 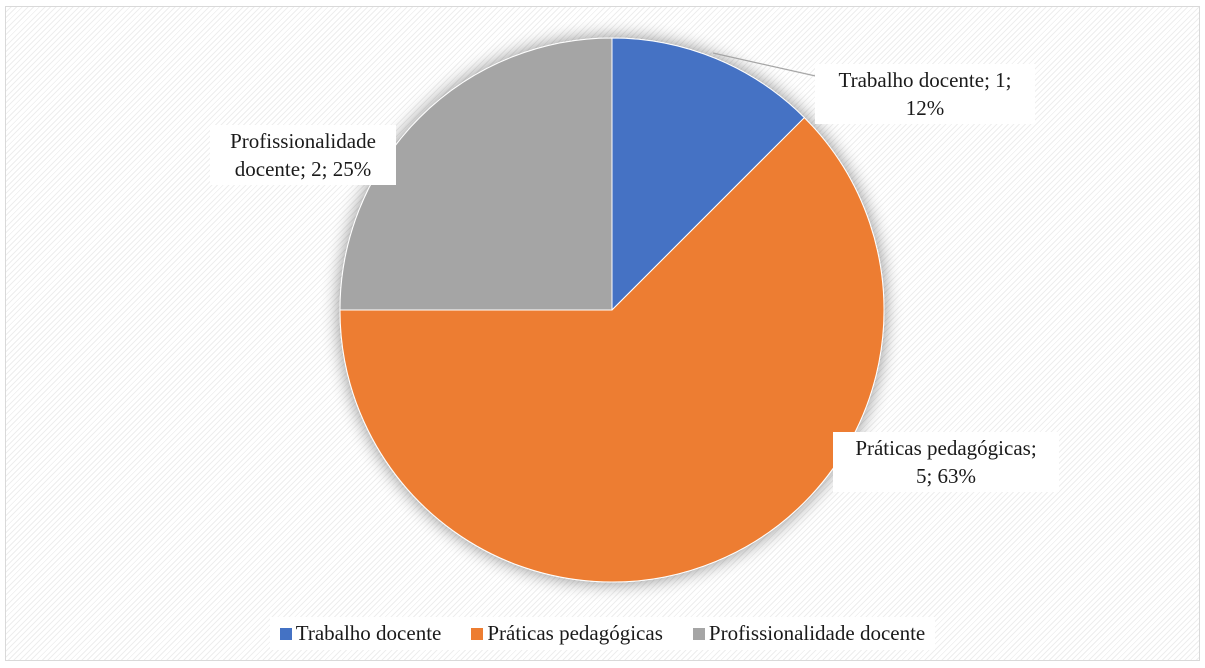 I want to click on leader-line-trabalho-docente, so click(x=766, y=65).